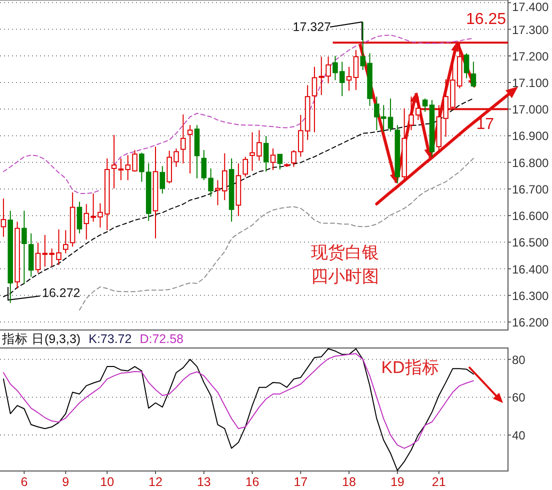  I want to click on y-tick-label: 16.400, so click(531, 269).